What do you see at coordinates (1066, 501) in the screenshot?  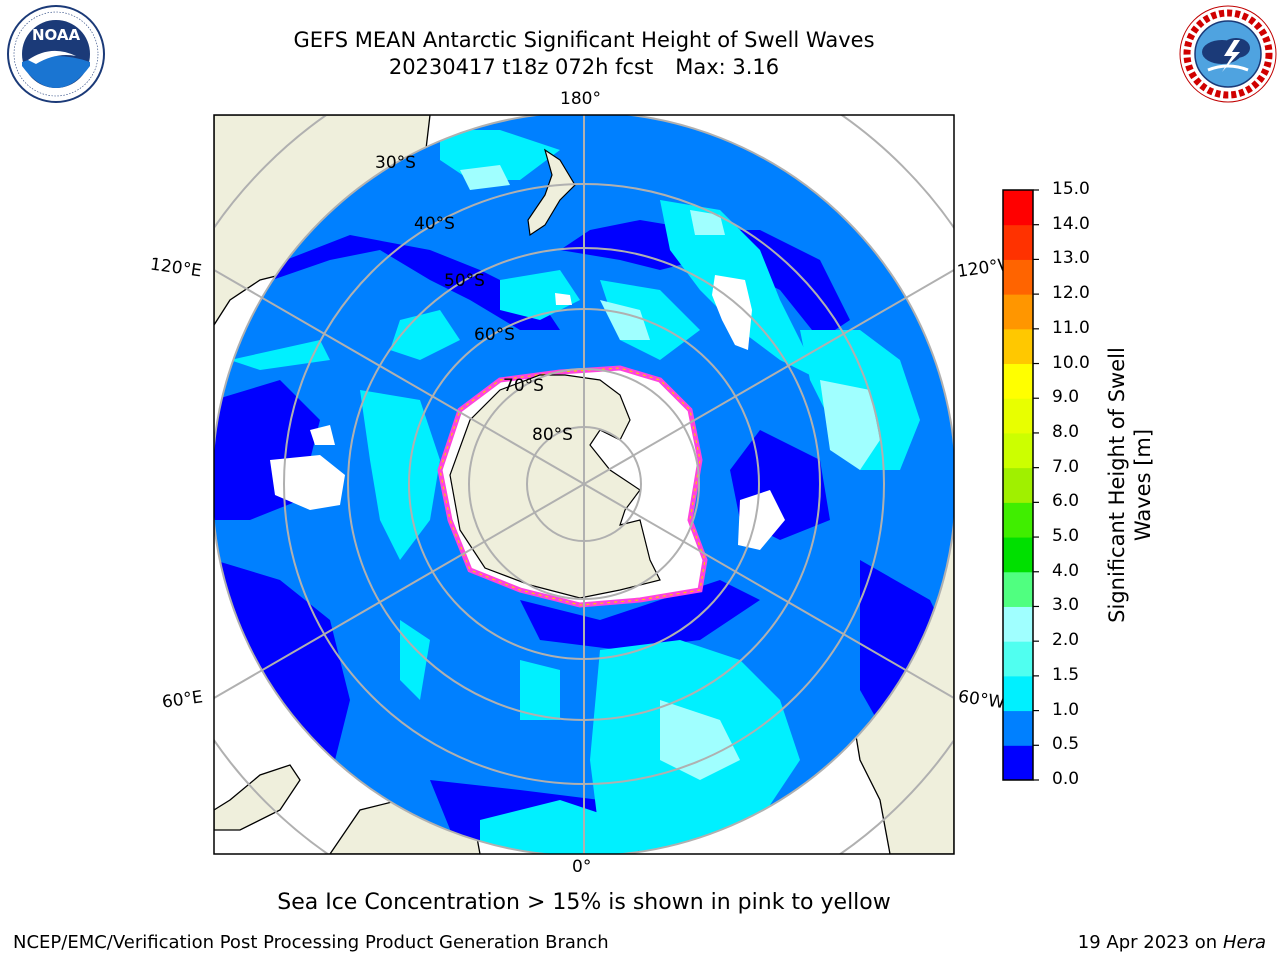 I see `colorbar-tick-label: 6.0` at bounding box center [1066, 501].